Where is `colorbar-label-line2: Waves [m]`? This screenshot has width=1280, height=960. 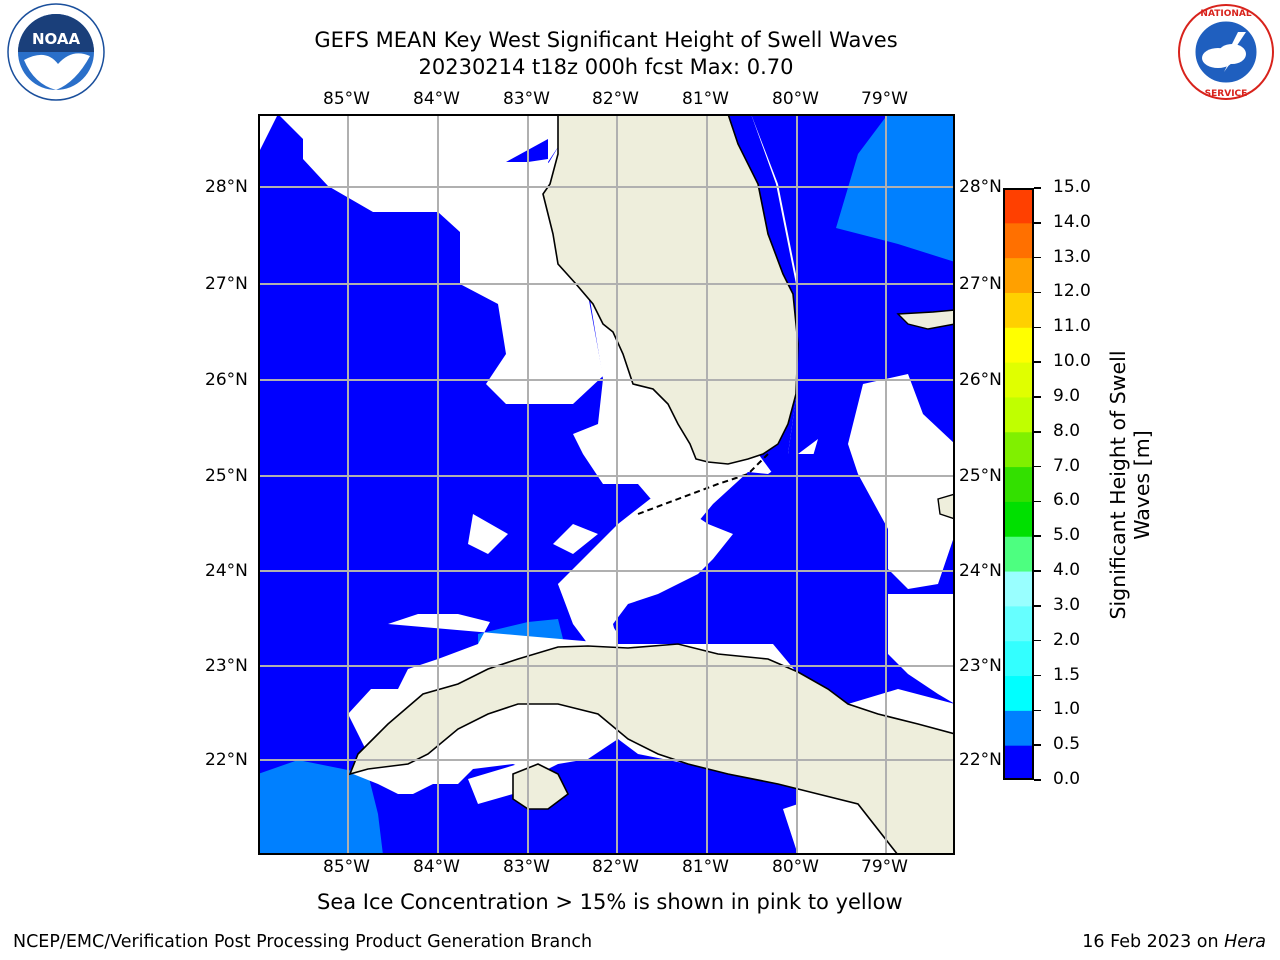 colorbar-label-line2: Waves [m] is located at coordinates (1142, 485).